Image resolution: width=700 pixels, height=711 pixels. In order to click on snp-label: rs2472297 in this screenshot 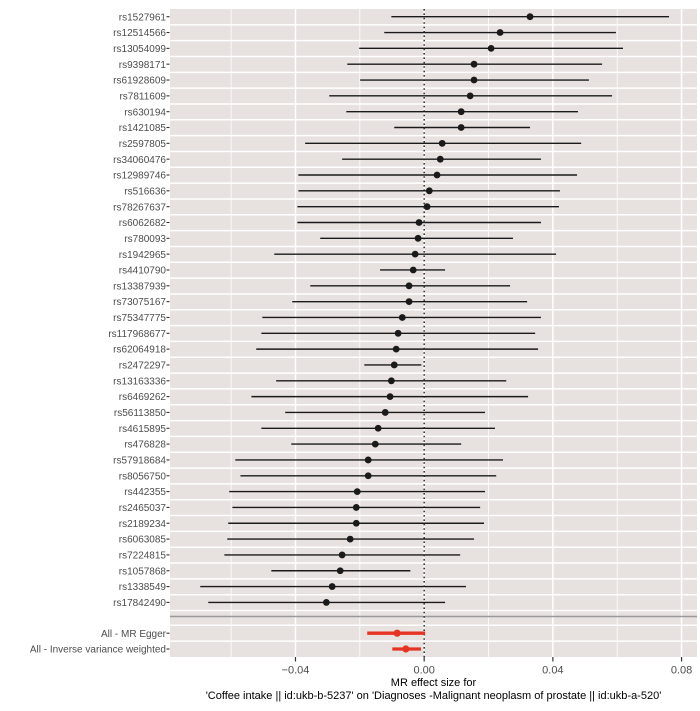, I will do `click(143, 366)`.